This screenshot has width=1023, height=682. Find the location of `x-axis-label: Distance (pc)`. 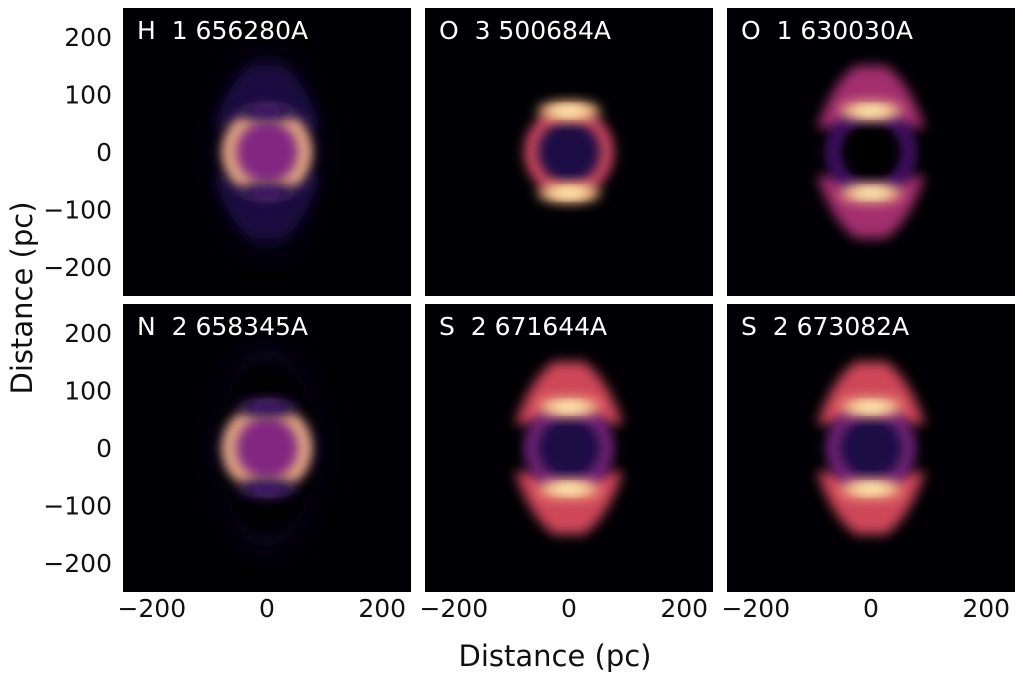

x-axis-label: Distance (pc) is located at coordinates (554, 656).